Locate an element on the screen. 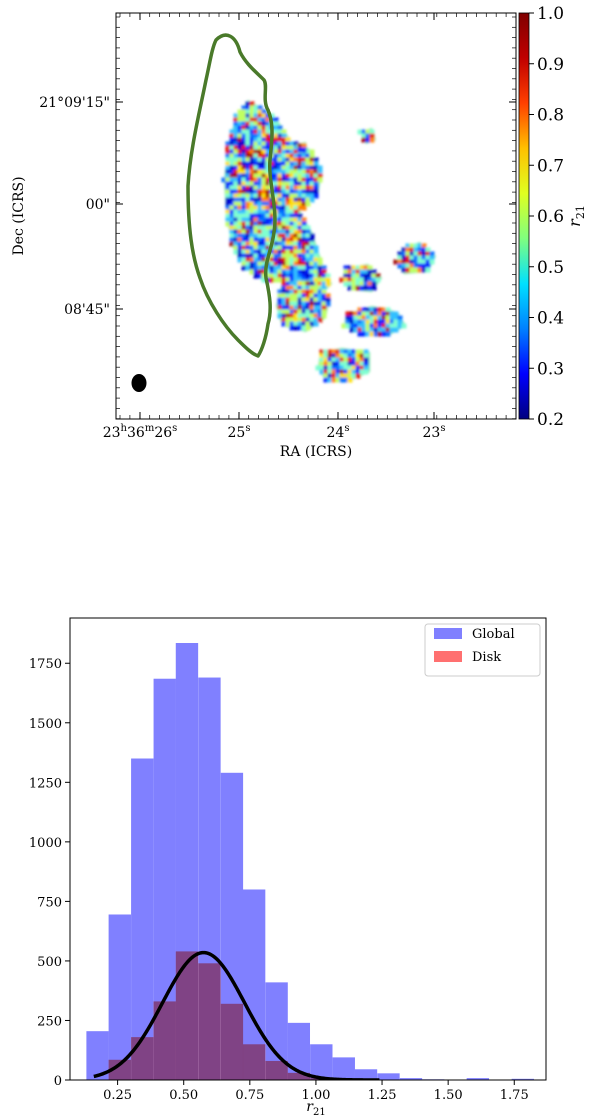  histogram-x-tick-label: 0.25 is located at coordinates (117, 1095).